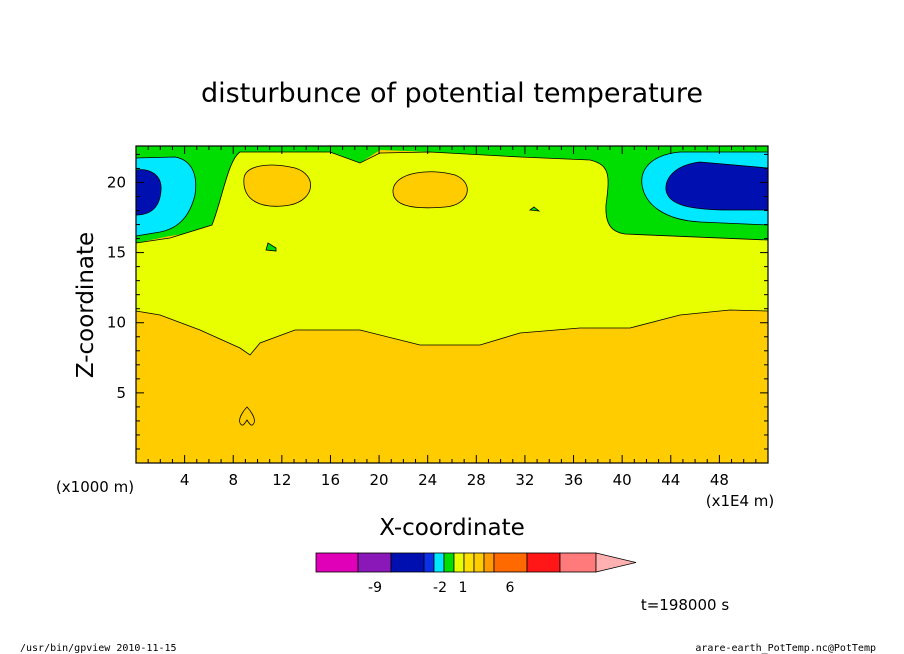  What do you see at coordinates (375, 588) in the screenshot?
I see `colorbar-label: -9` at bounding box center [375, 588].